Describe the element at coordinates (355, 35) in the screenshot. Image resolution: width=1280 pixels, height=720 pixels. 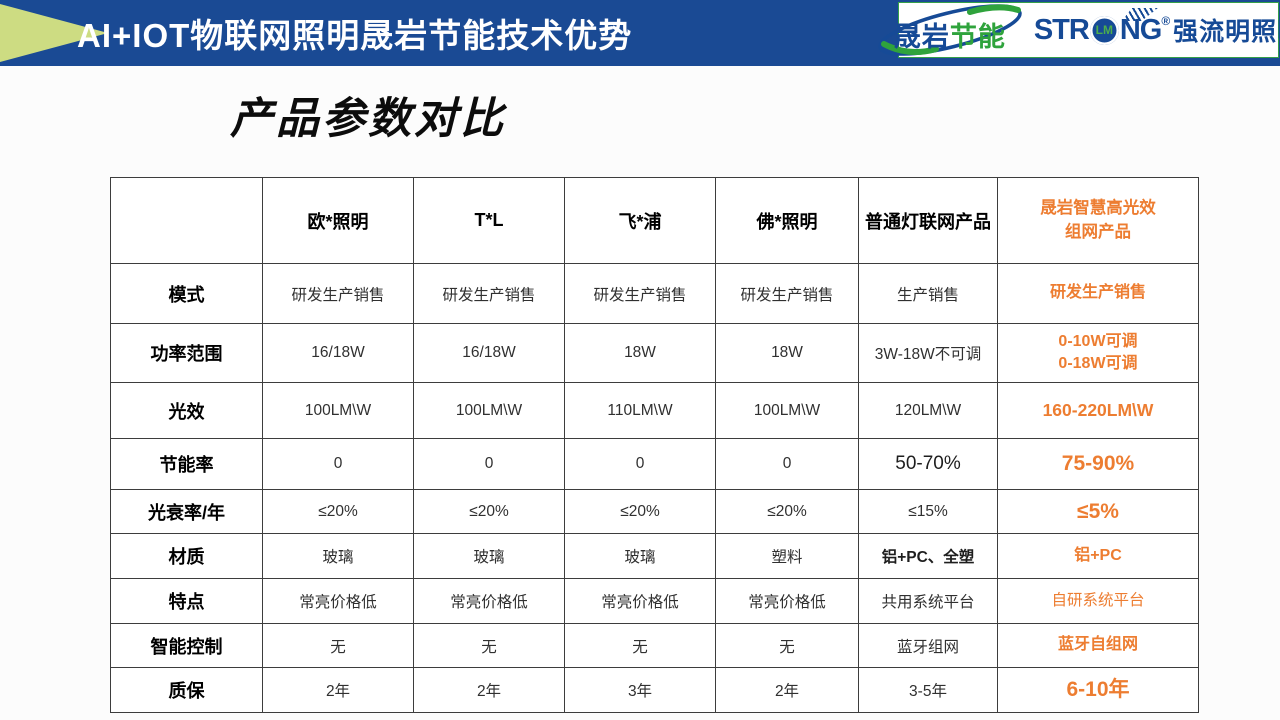
I see `header-title: AI+IOT物联网照明晟岩节能技术优势` at that location.